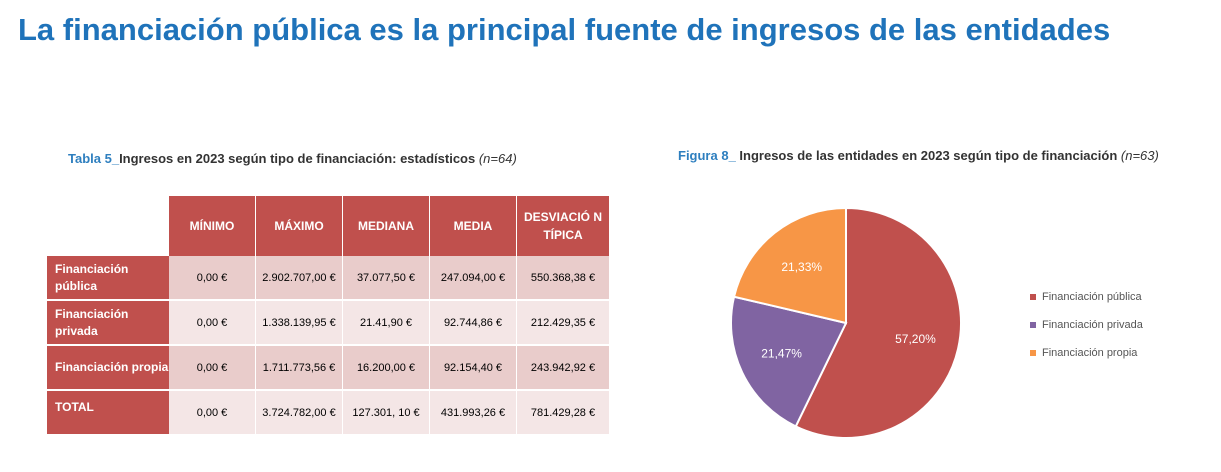  Describe the element at coordinates (108, 368) in the screenshot. I see `row-label-propia: Financiación propia` at that location.